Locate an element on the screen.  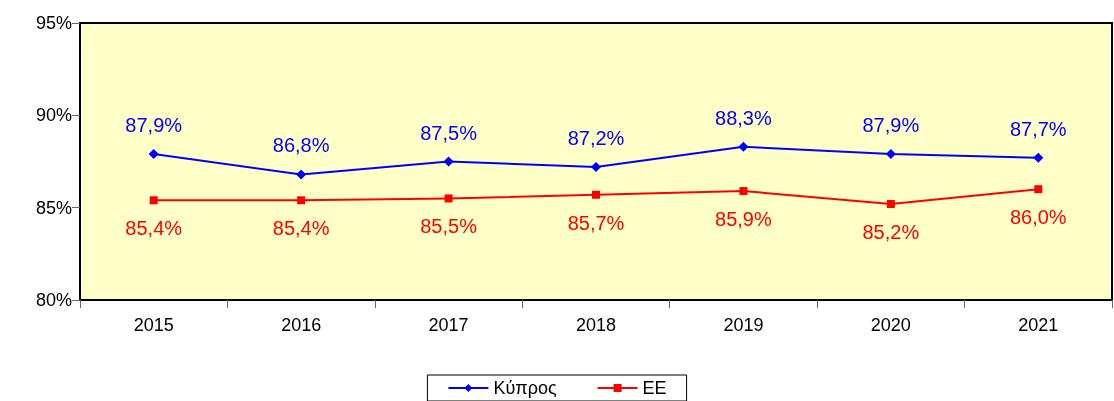
y-tick-label: 80% is located at coordinates (53, 300).